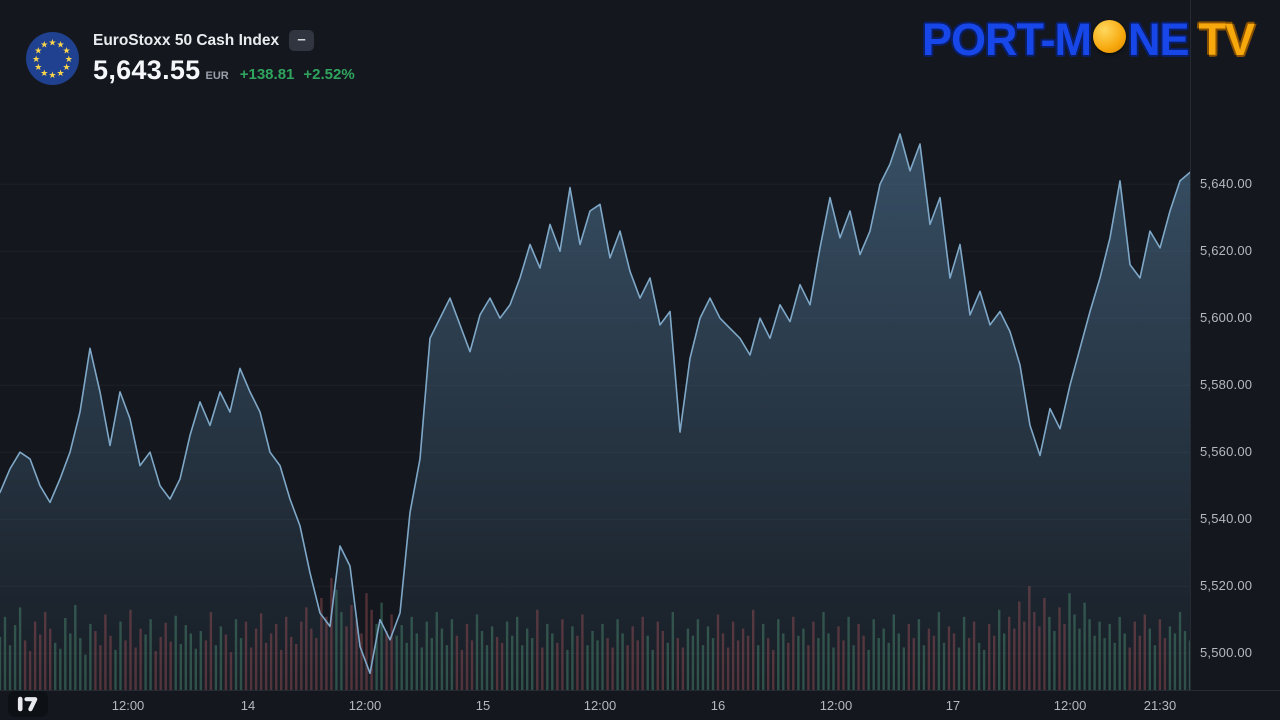 Image resolution: width=1280 pixels, height=720 pixels. I want to click on price-axis-label: 5,520.00, so click(1226, 586).